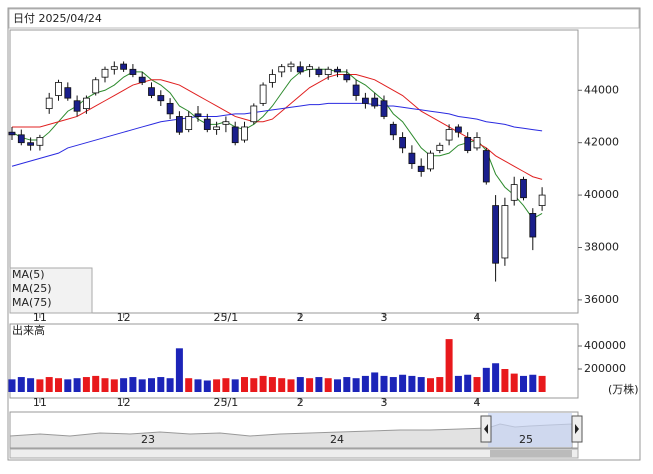  What do you see at coordinates (605, 368) in the screenshot?
I see `y-tick-label: 200000` at bounding box center [605, 368].